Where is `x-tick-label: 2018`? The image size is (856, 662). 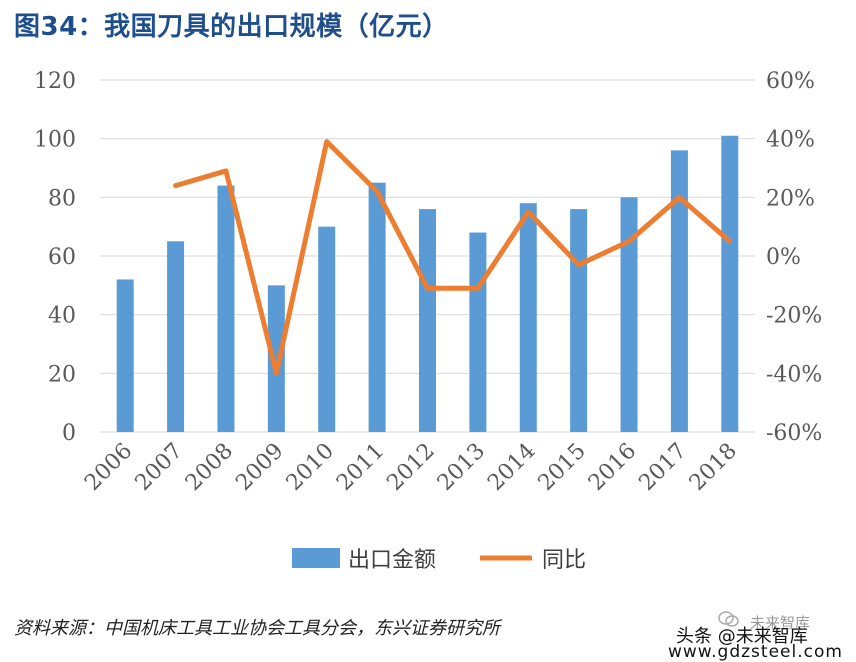 x-tick-label: 2018 is located at coordinates (713, 467).